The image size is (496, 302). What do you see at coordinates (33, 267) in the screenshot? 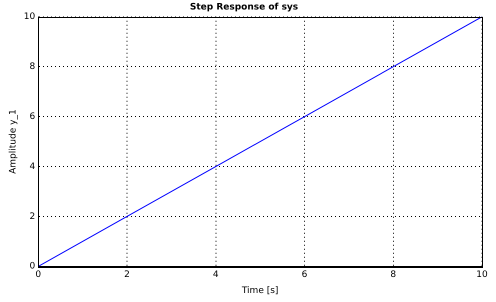
I see `y-tick-label: 0` at bounding box center [33, 267].